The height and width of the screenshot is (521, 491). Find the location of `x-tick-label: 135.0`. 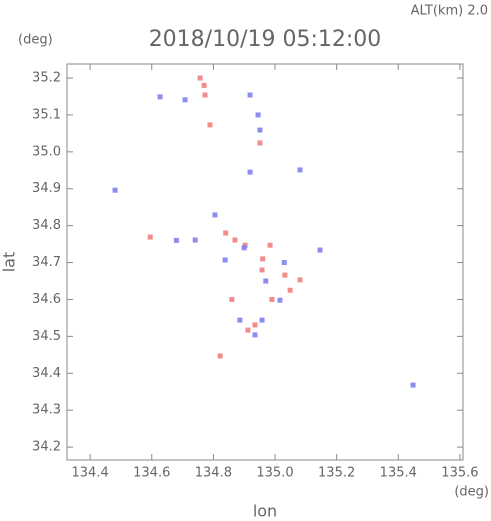

x-tick-label: 135.0 is located at coordinates (274, 473).